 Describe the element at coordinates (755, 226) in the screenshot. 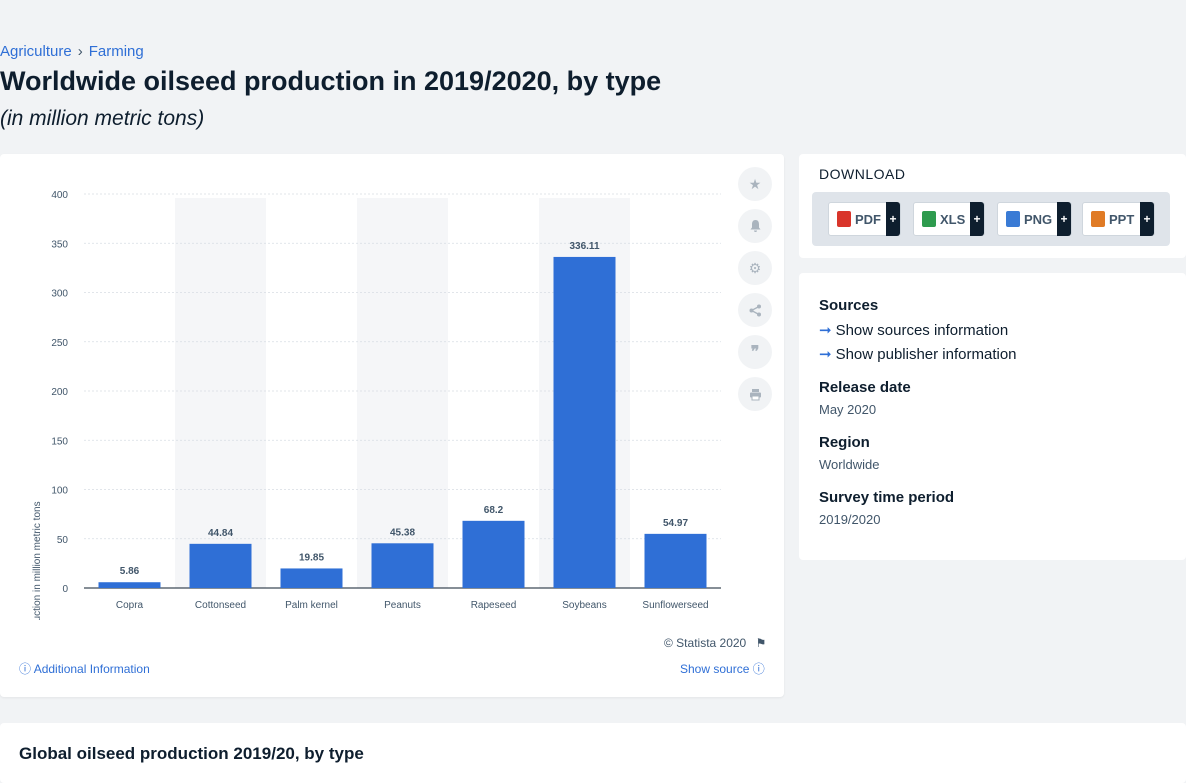

I see `bell-icon` at that location.